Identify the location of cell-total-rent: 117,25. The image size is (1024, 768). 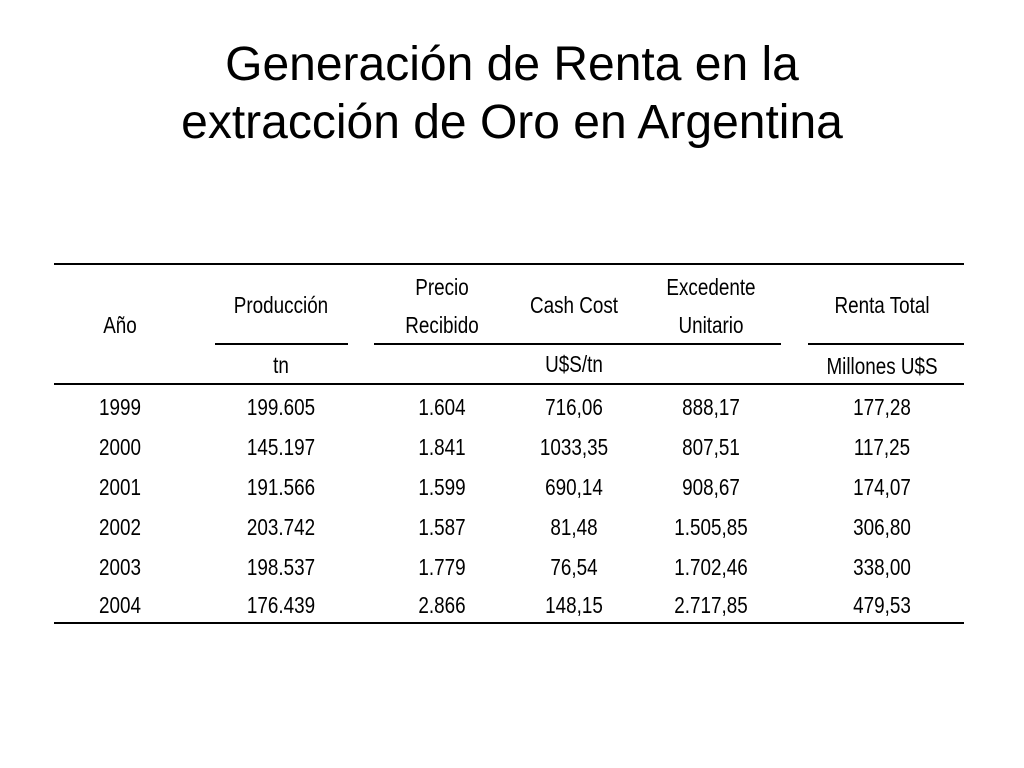
(882, 447).